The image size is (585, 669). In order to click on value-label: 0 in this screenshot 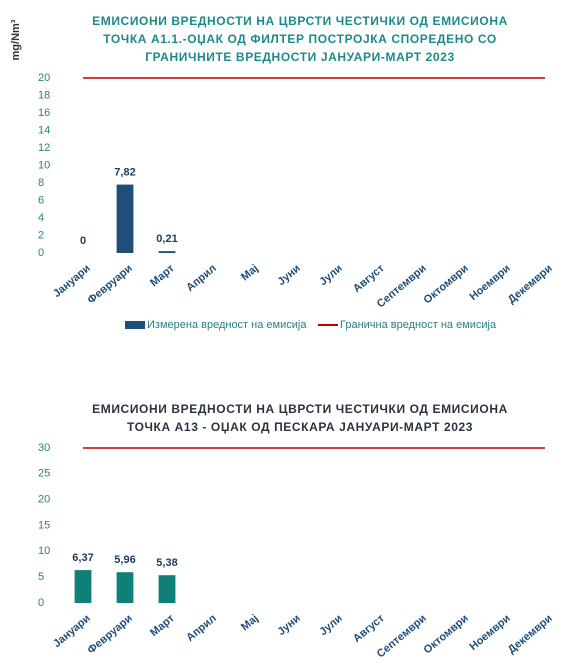, I will do `click(83, 241)`.